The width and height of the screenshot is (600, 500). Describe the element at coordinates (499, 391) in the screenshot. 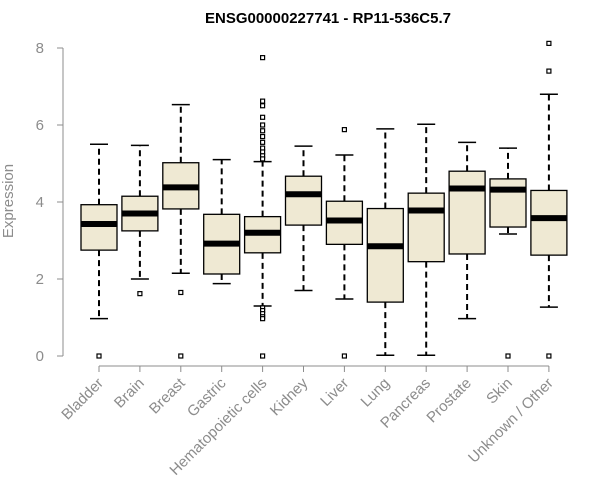

I see `x-tick-label: Skin` at that location.